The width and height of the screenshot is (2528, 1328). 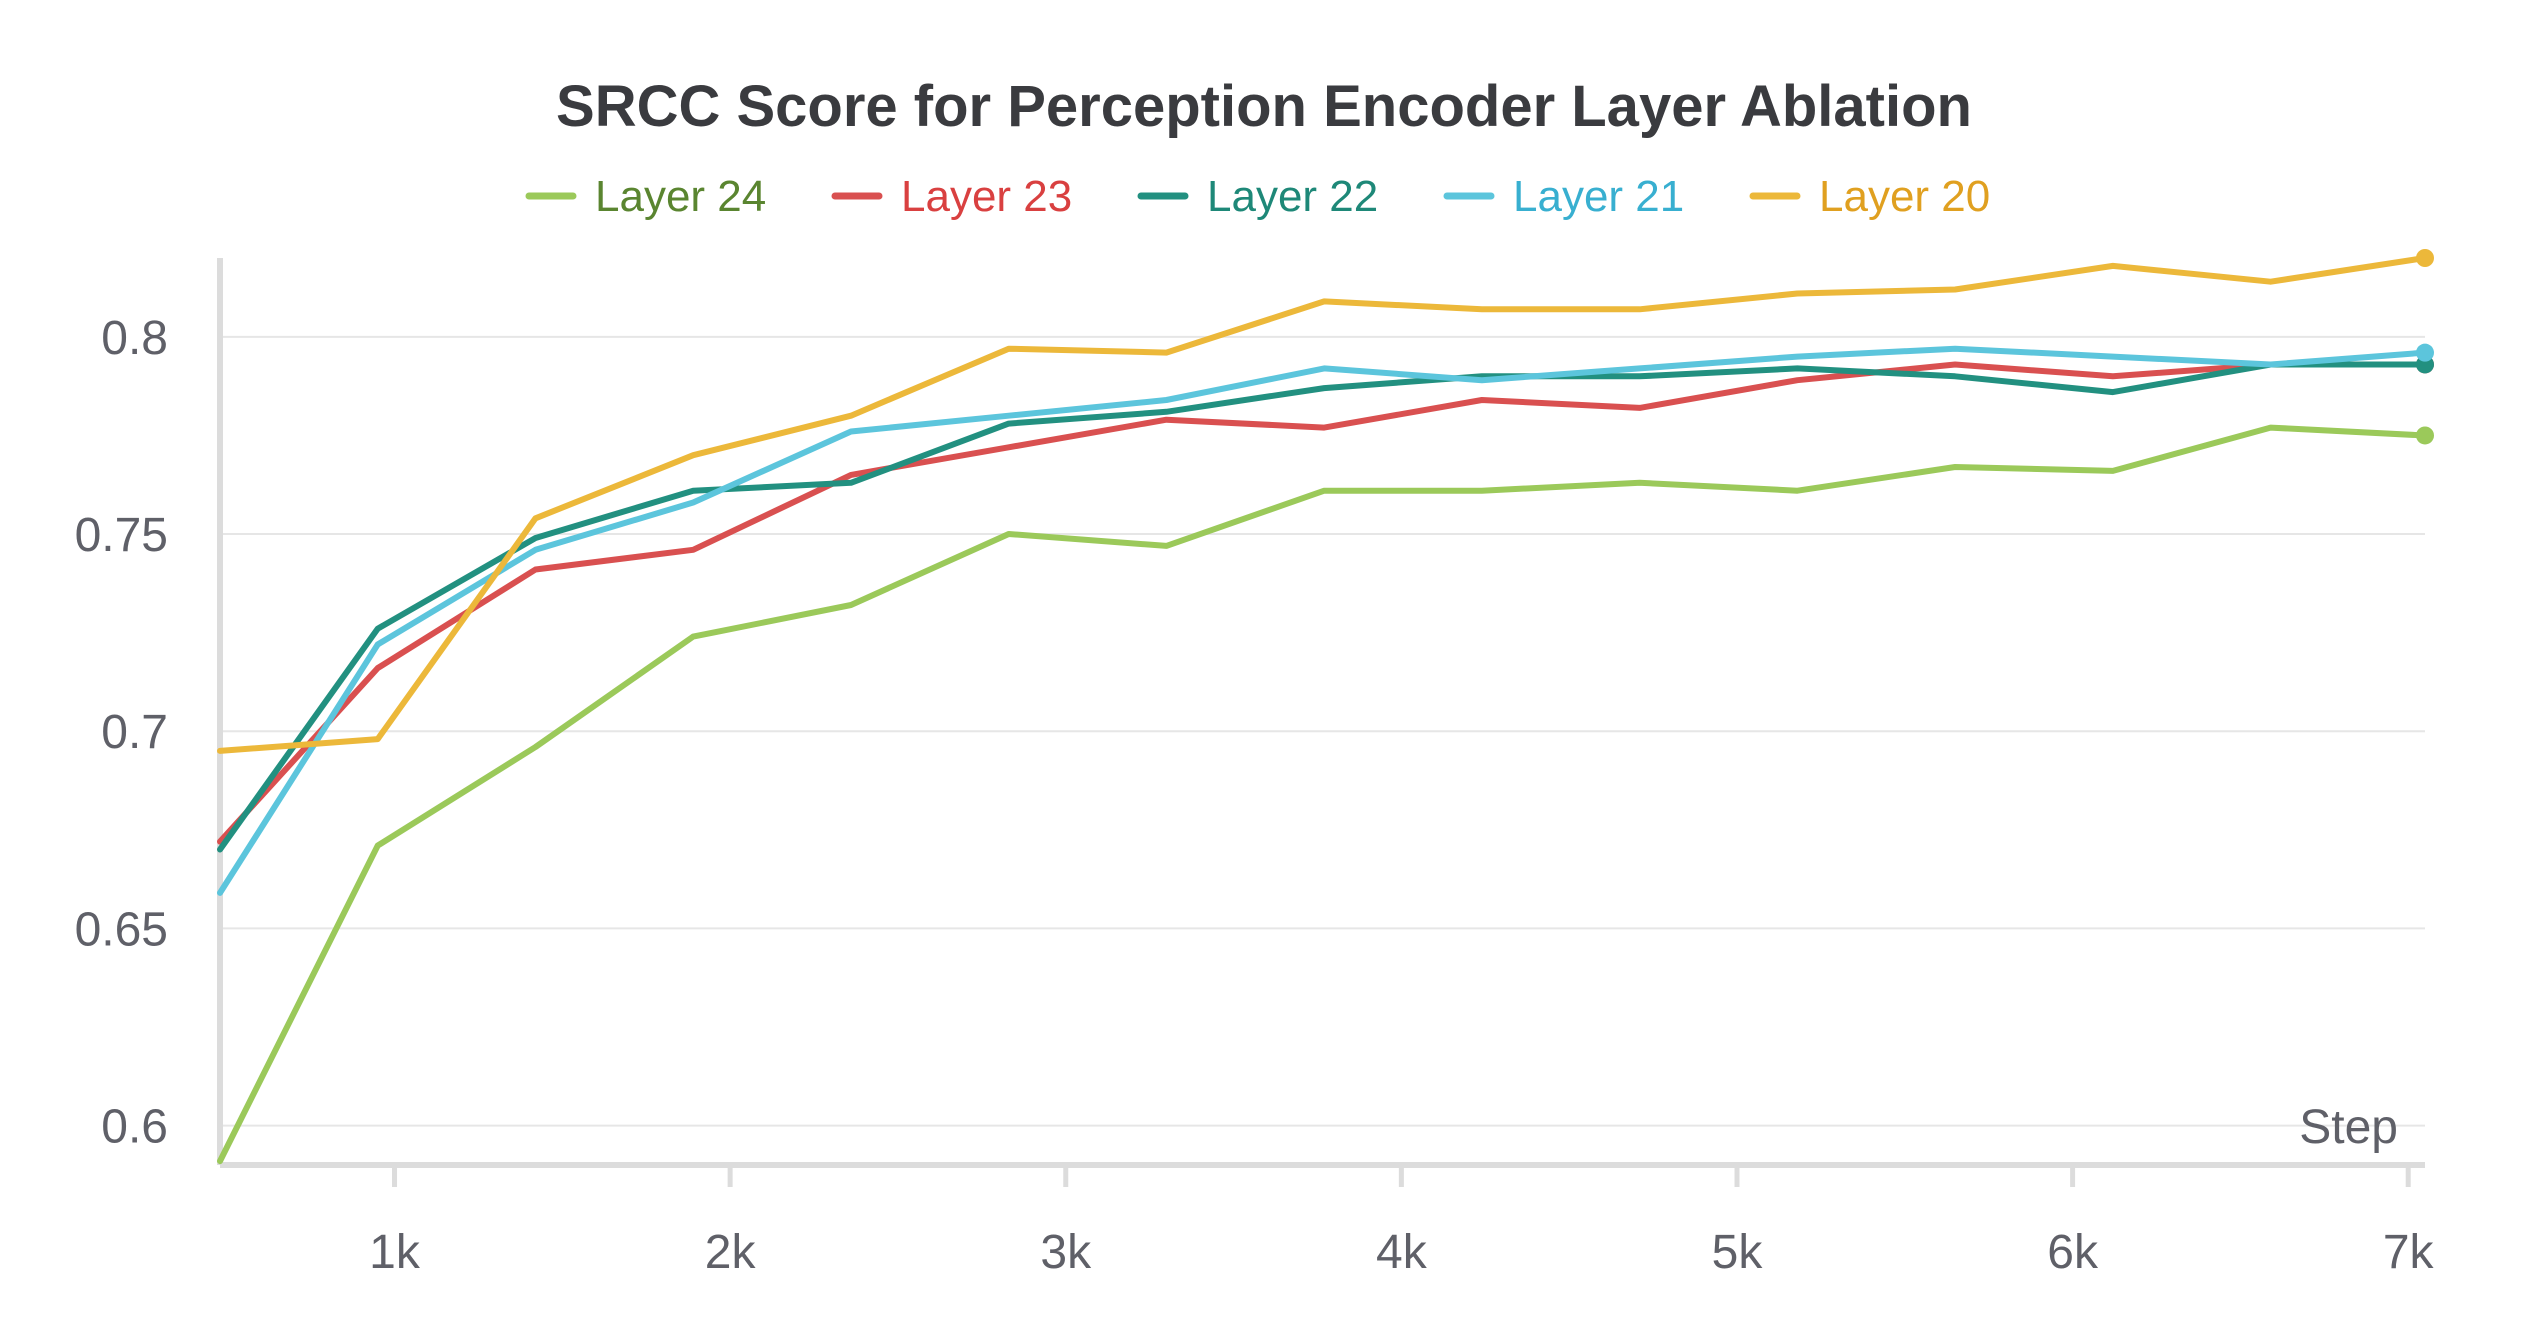 I want to click on legend-item-layer-24: Layer 24, so click(x=645, y=196).